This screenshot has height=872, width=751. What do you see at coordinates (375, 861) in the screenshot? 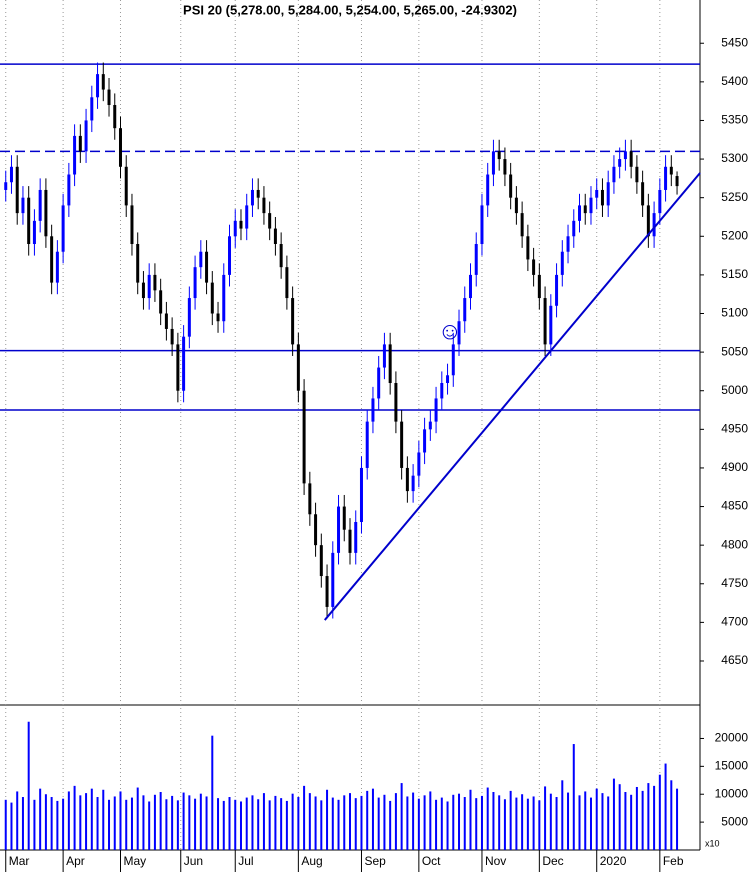
I see `x-tick-label: Sep` at bounding box center [375, 861].